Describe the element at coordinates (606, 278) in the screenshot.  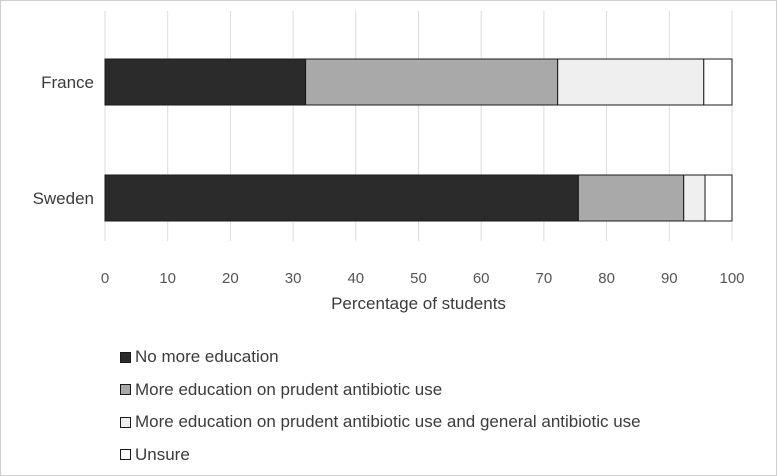
I see `x-tick-label-80: 80` at that location.